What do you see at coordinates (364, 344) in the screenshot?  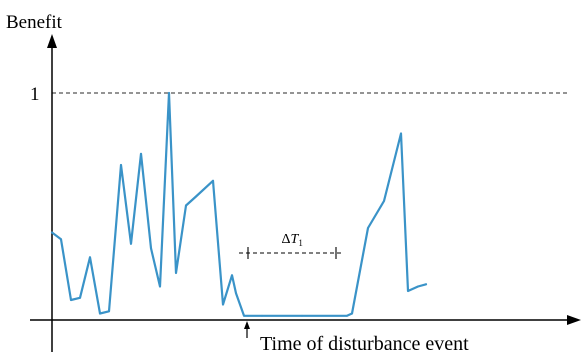 I see `x-axis-label: Time of disturbance event` at bounding box center [364, 344].